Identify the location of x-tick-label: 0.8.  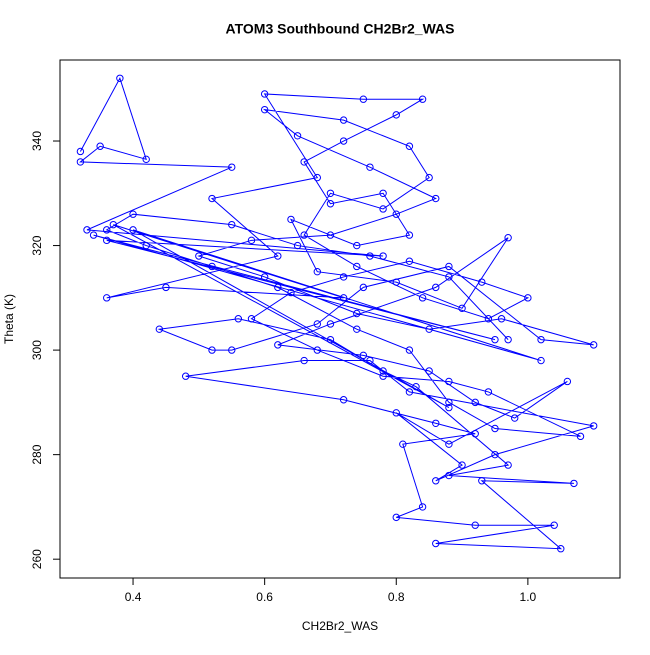
(396, 597).